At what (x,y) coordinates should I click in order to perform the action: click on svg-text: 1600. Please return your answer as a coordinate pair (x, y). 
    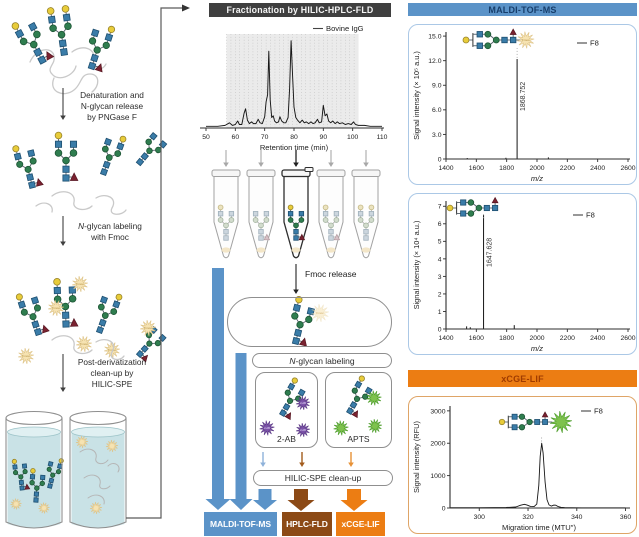
    Looking at the image, I should click on (476, 168).